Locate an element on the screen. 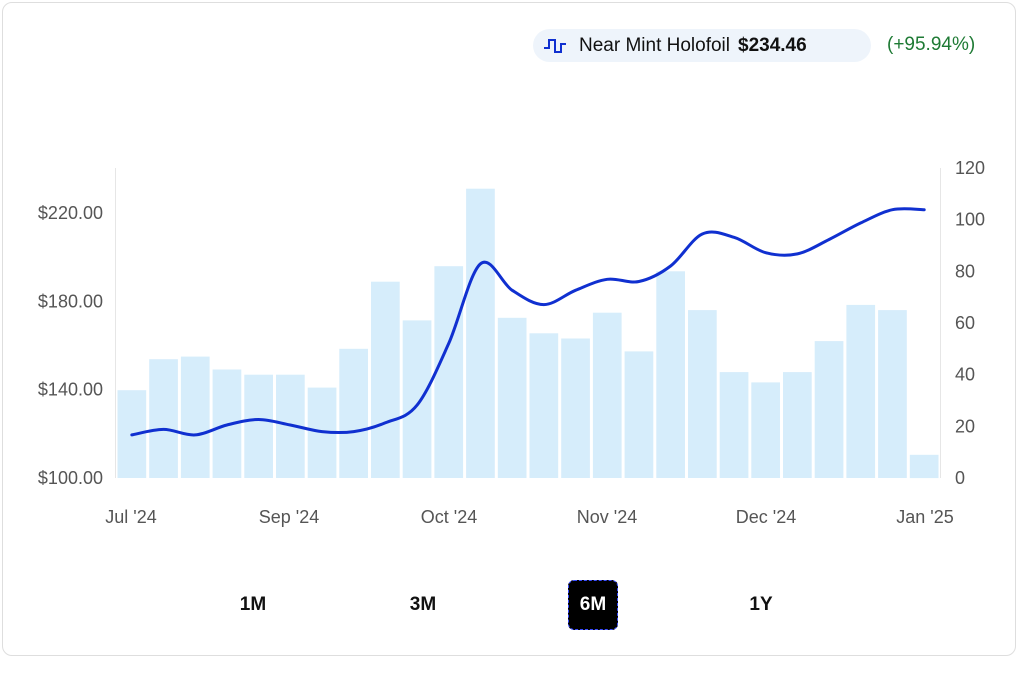  left-axis-tick-label: $180.00 is located at coordinates (70, 301).